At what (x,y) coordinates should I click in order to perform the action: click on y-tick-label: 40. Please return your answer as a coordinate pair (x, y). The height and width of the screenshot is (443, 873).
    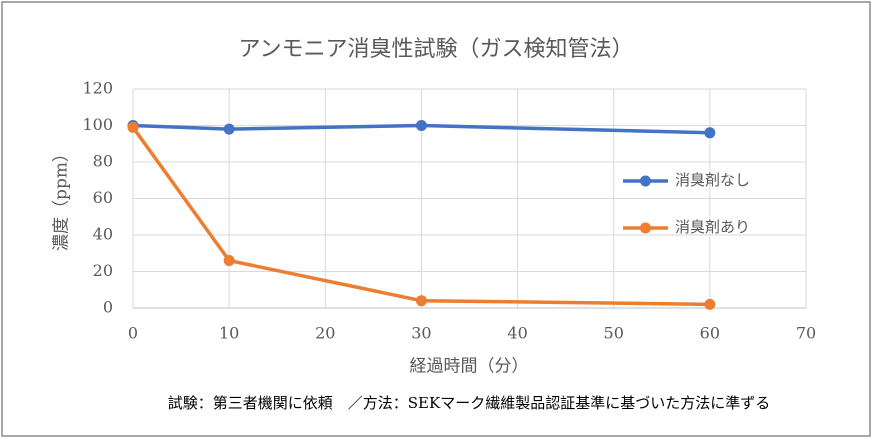
    Looking at the image, I should click on (103, 234).